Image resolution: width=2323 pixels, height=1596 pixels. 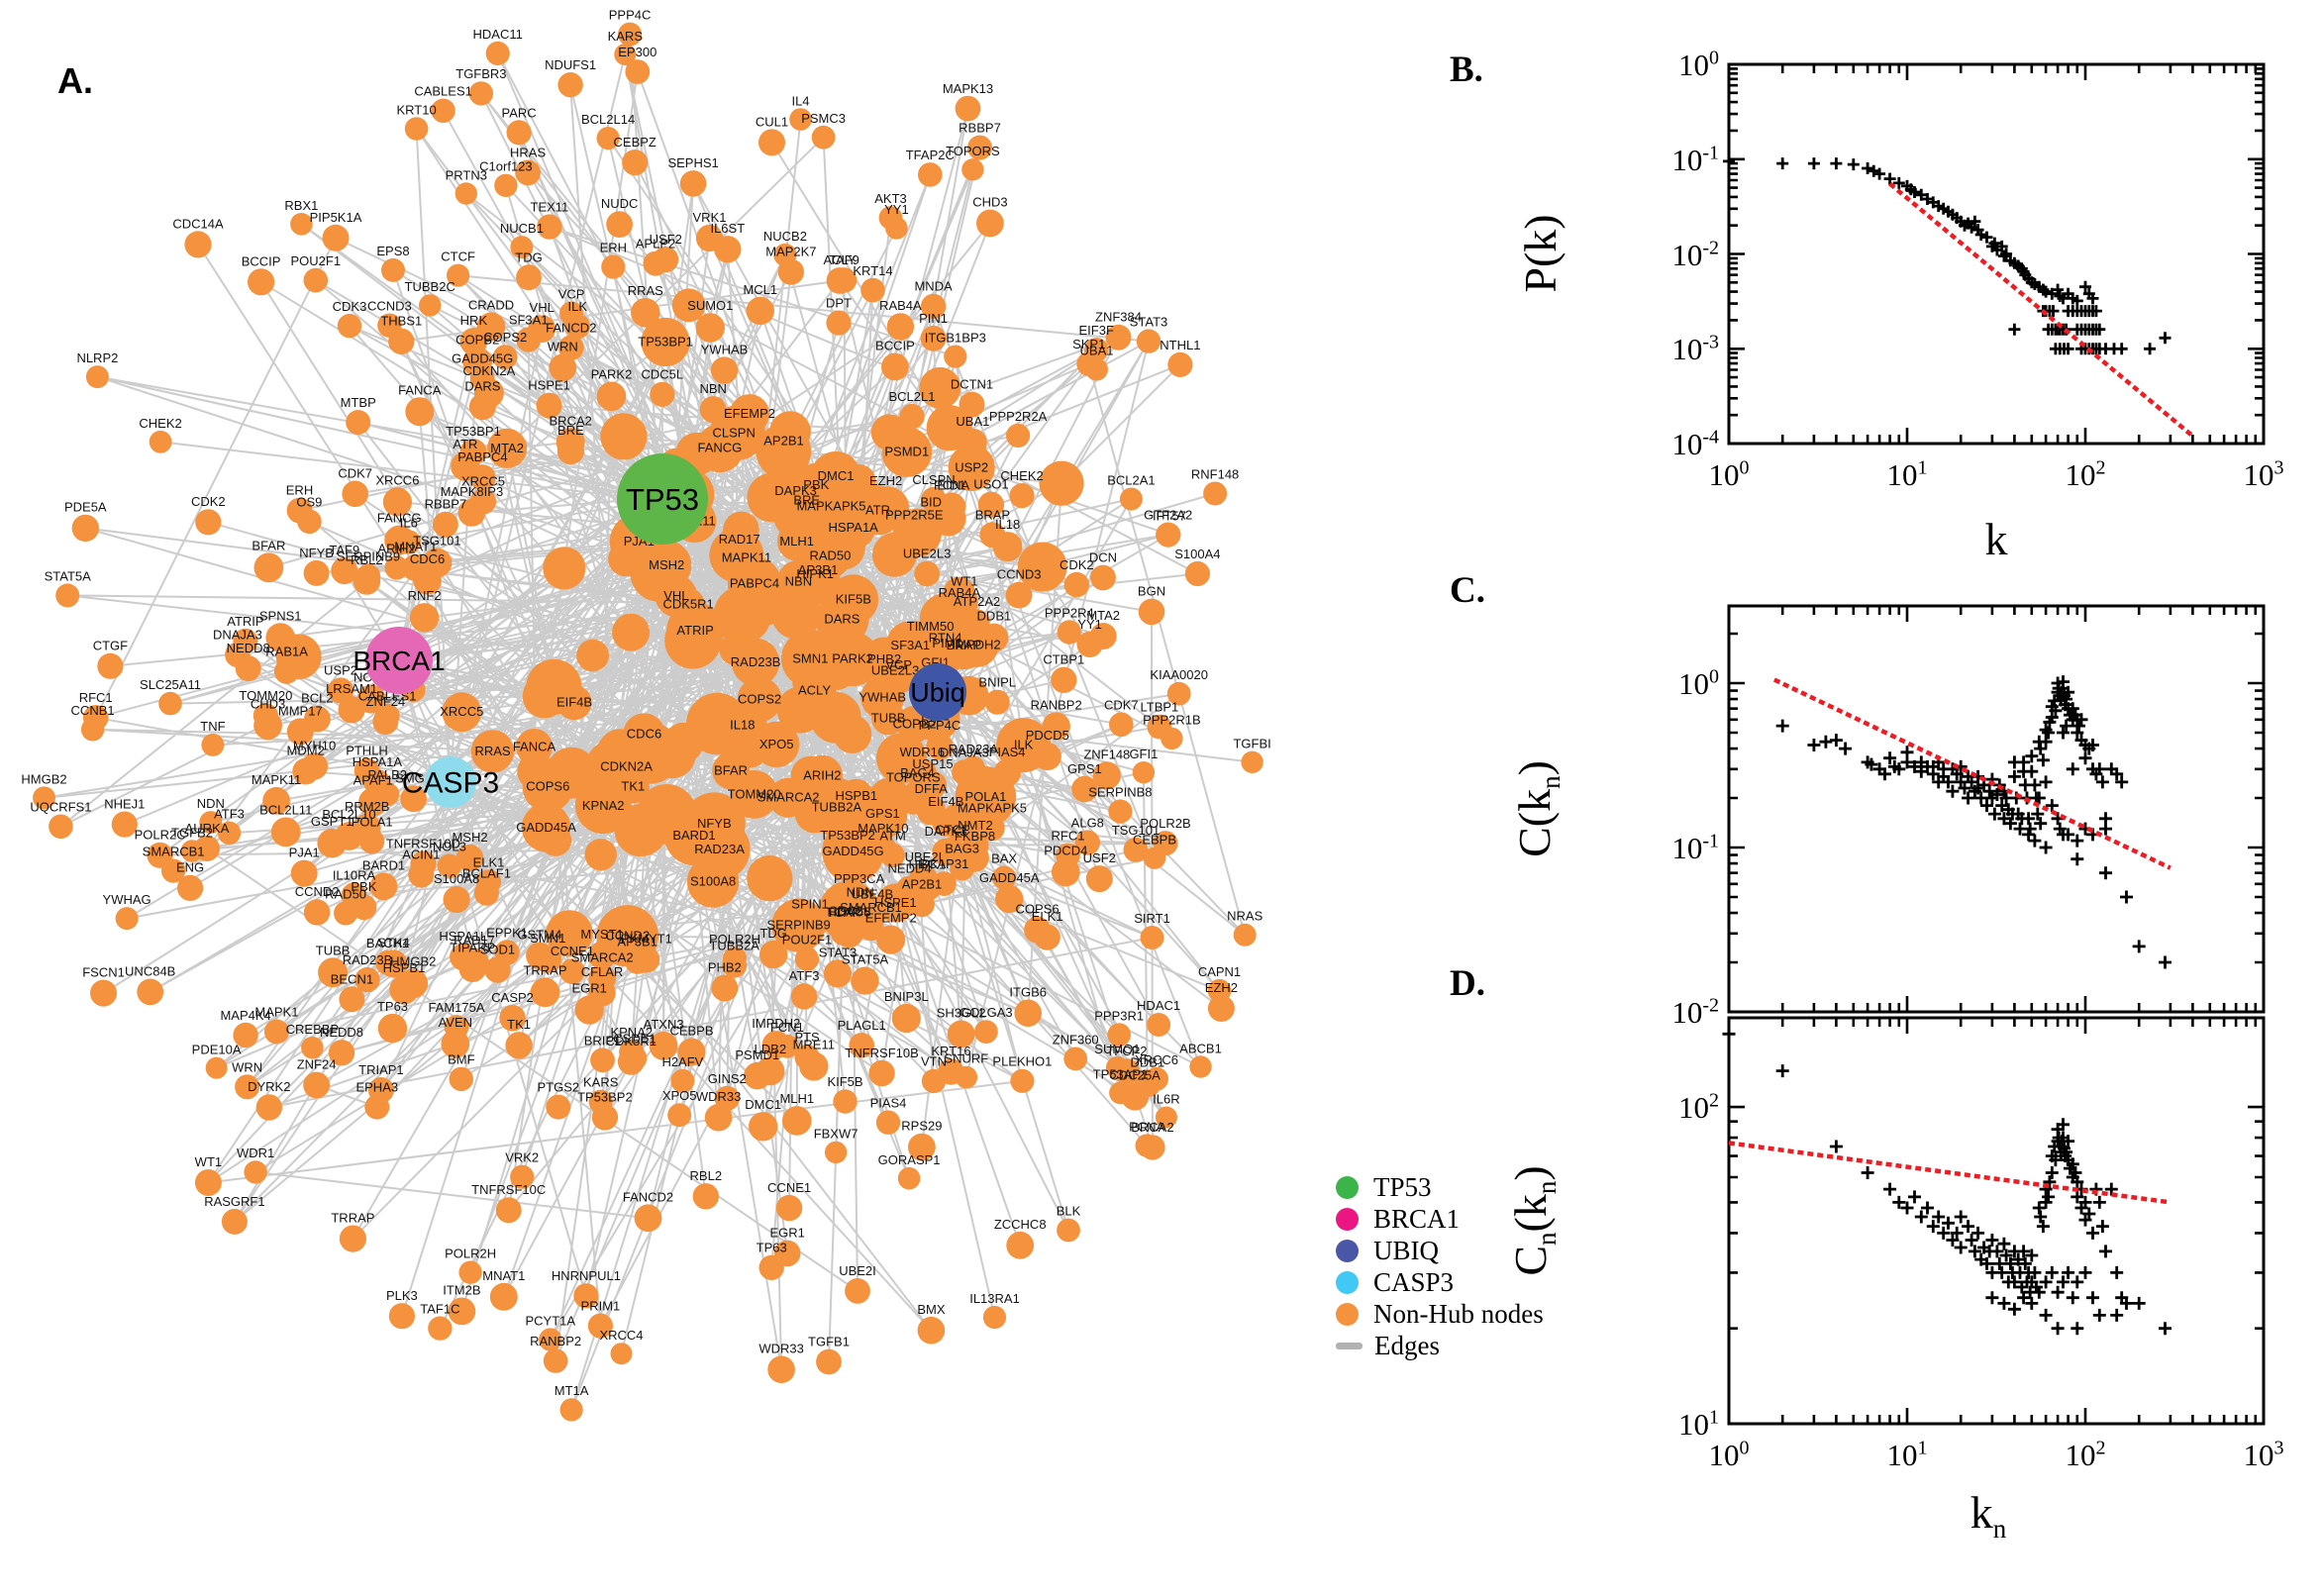 I want to click on gene-label: CHD3, so click(x=268, y=703).